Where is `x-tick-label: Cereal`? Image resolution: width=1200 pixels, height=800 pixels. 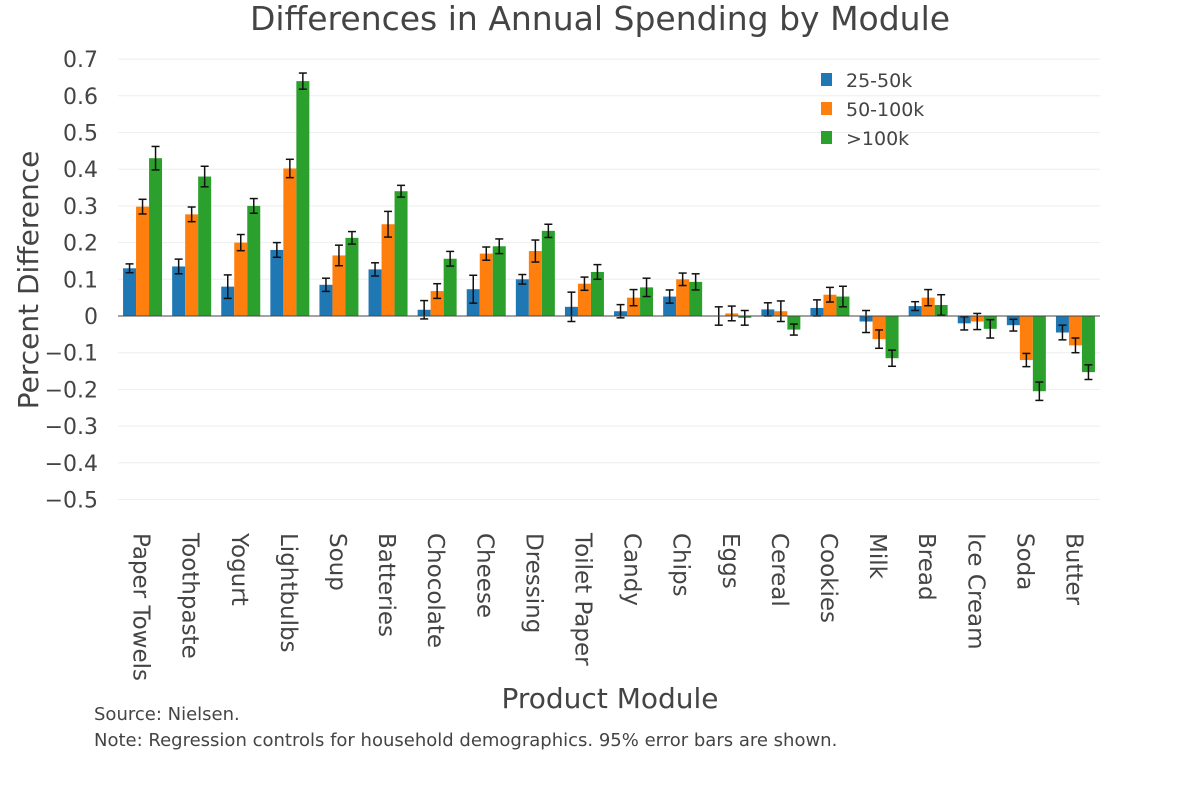 x-tick-label: Cereal is located at coordinates (779, 570).